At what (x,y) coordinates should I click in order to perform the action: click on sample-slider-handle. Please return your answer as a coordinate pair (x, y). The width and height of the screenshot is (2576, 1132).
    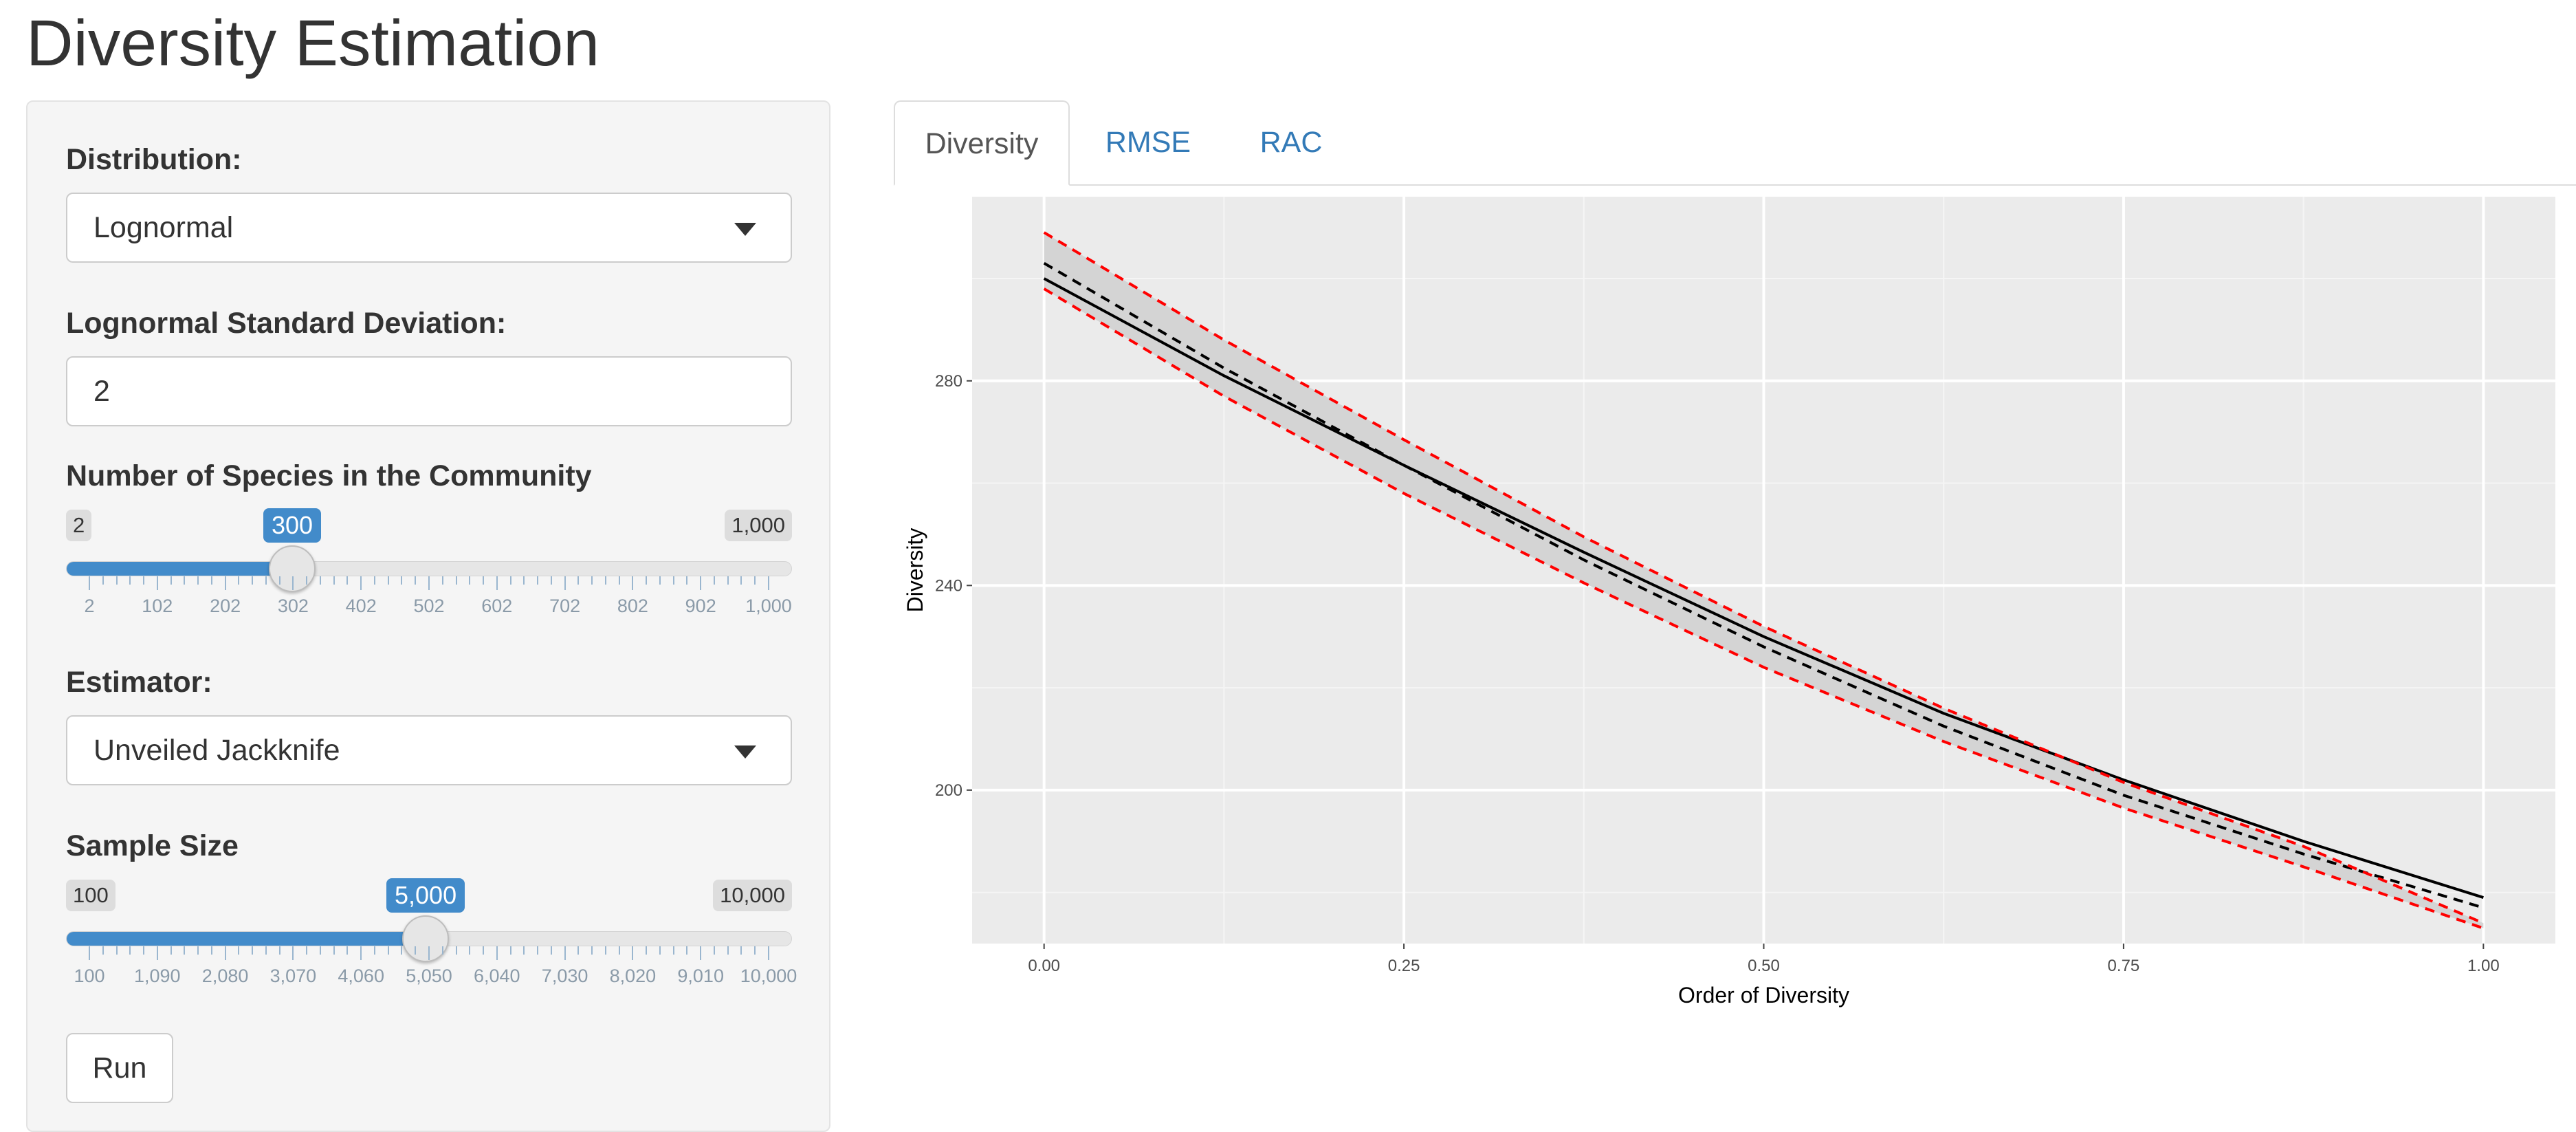
    Looking at the image, I should click on (425, 938).